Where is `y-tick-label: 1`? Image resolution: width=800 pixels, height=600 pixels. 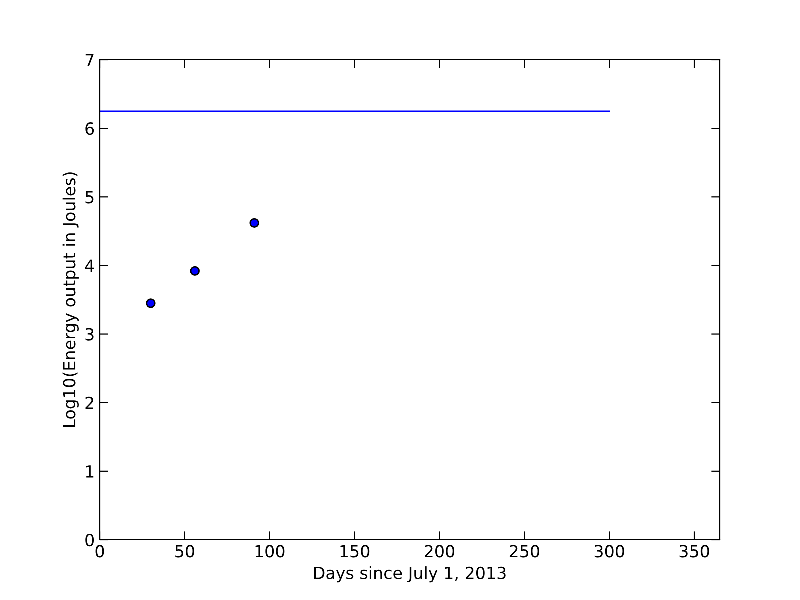
y-tick-label: 1 is located at coordinates (90, 472).